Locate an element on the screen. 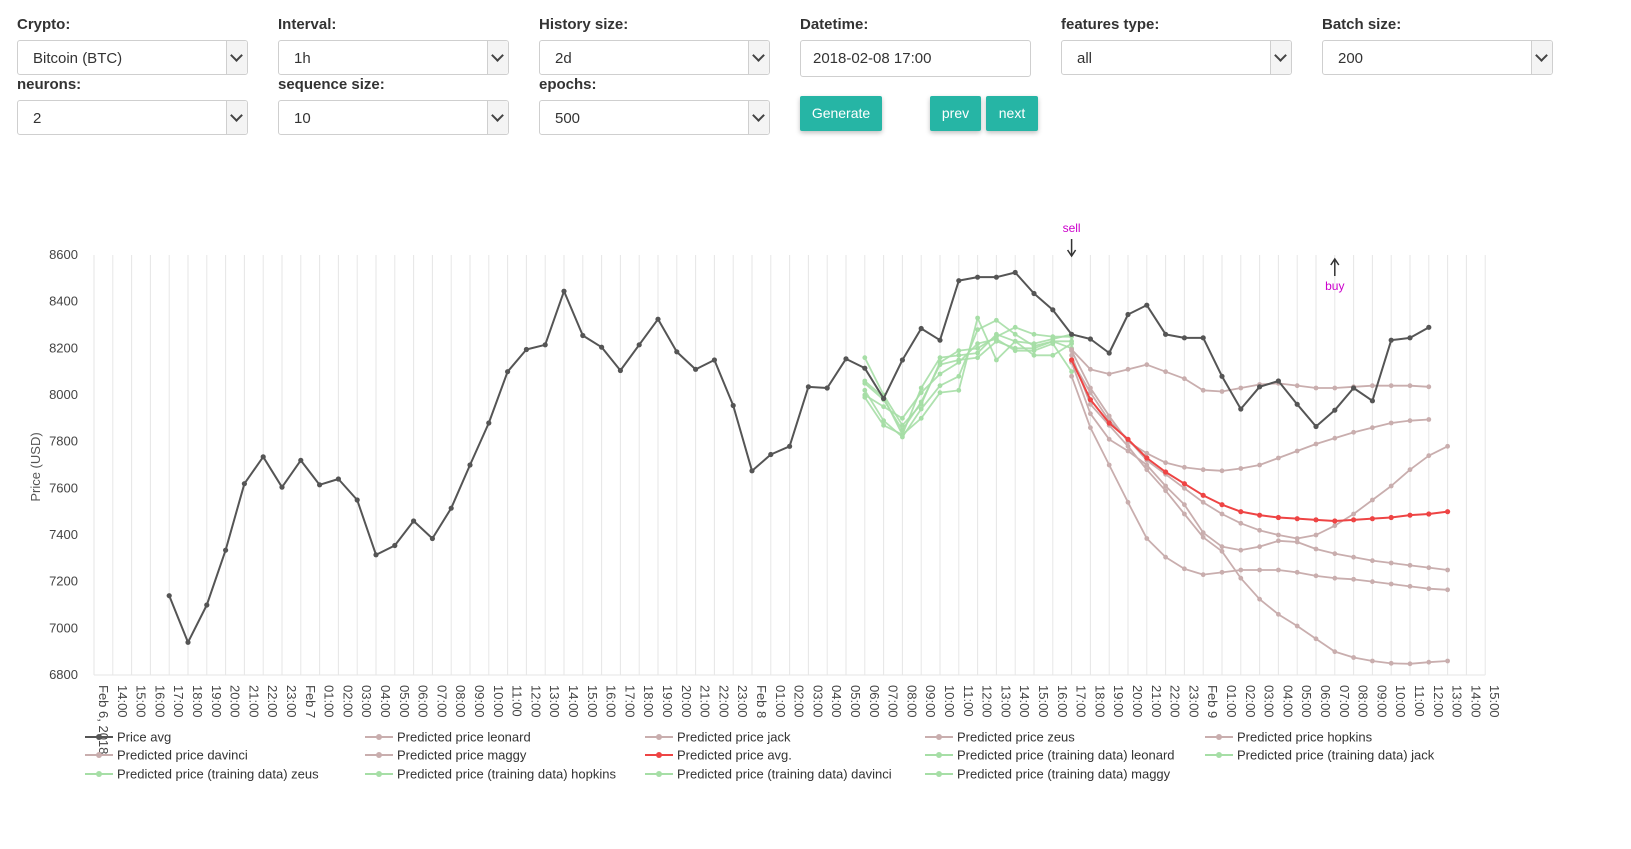  interval-label: Interval: is located at coordinates (307, 24).